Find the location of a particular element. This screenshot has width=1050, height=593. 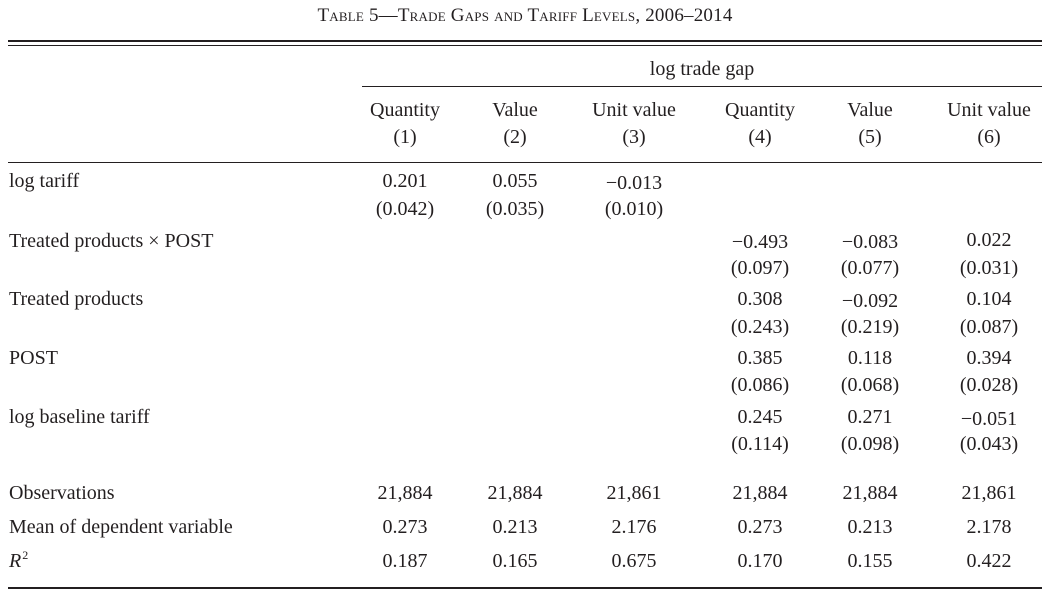

row-label-log-baseline-tariff: log baseline tariff is located at coordinates (79, 417).